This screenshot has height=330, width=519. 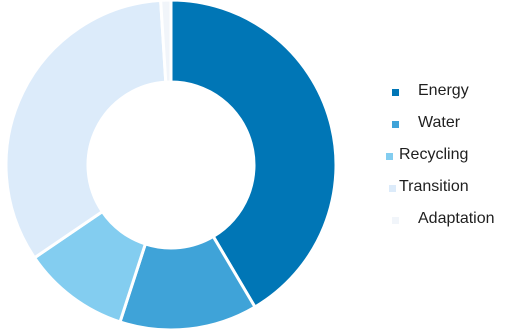 I want to click on legend-swatch-water, so click(x=395, y=124).